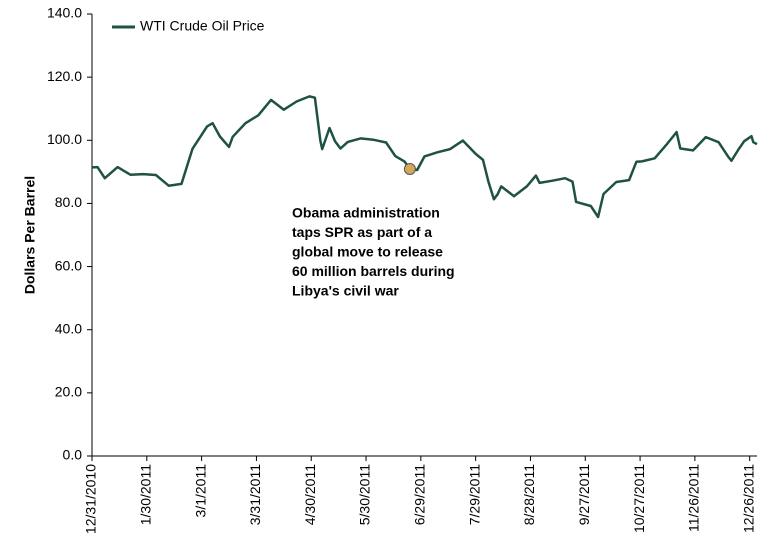 Image resolution: width=770 pixels, height=558 pixels. Describe the element at coordinates (474, 494) in the screenshot. I see `x-tick-label: 7/29/2011` at that location.